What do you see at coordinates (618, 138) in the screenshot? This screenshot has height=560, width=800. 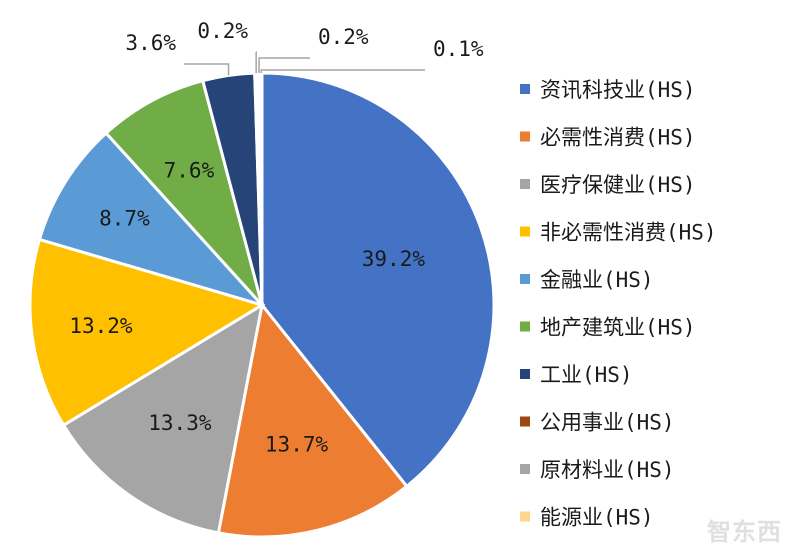 I see `legend-label-2: 必需性消费(HS)` at bounding box center [618, 138].